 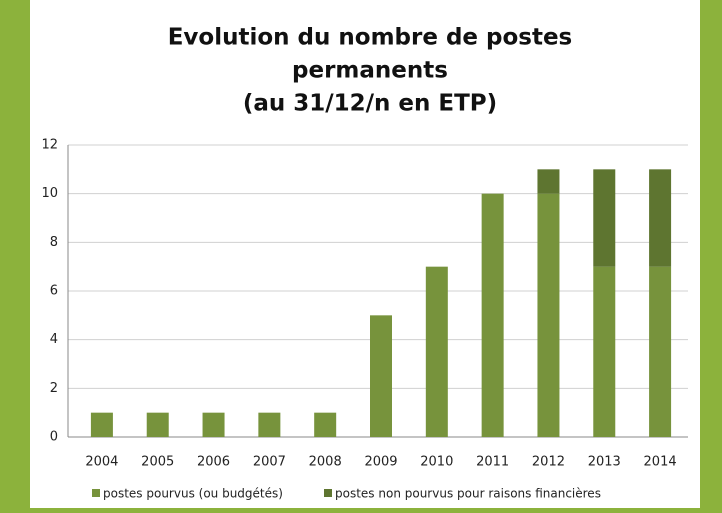 I want to click on x-tick-label: 2009, so click(x=380, y=462).